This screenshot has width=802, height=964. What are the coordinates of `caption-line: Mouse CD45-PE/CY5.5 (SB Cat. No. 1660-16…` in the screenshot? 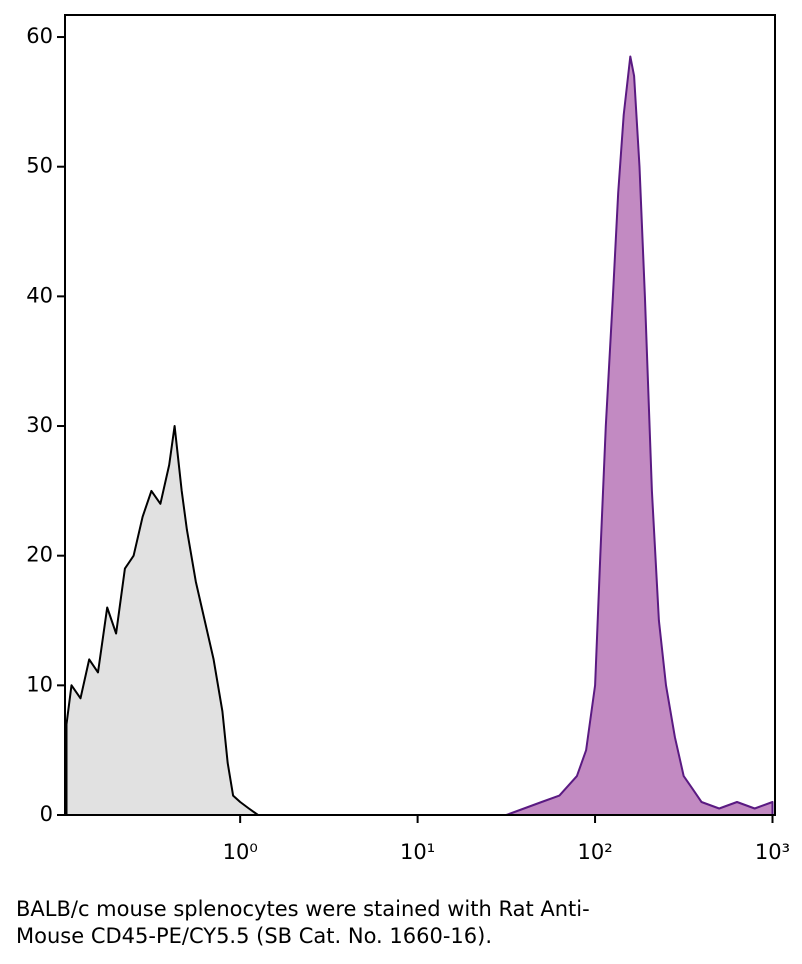 It's located at (254, 936).